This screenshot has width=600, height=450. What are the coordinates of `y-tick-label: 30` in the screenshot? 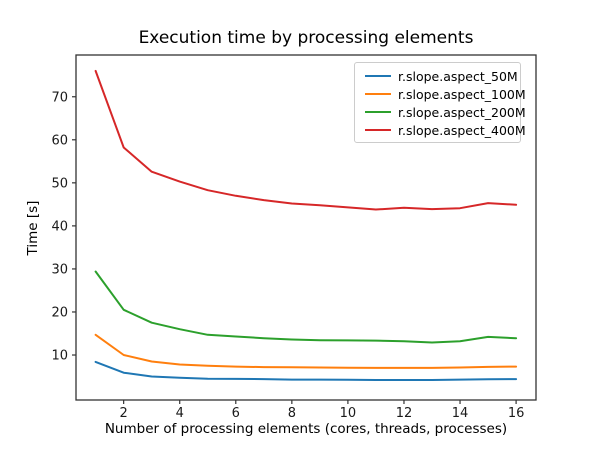 It's located at (59, 269).